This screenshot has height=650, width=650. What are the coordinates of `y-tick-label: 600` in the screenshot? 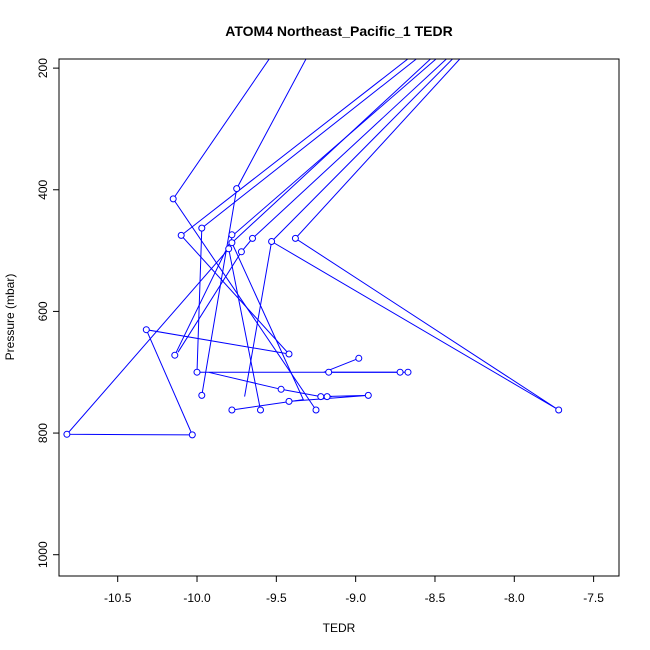 It's located at (43, 311).